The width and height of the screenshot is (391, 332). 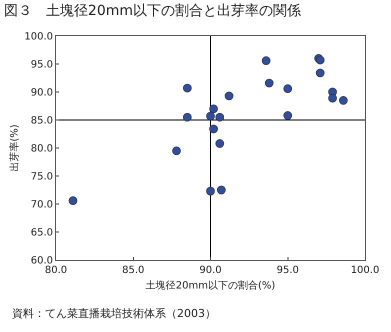 What do you see at coordinates (41, 121) in the screenshot?
I see `y-tick-label: 85.0` at bounding box center [41, 121].